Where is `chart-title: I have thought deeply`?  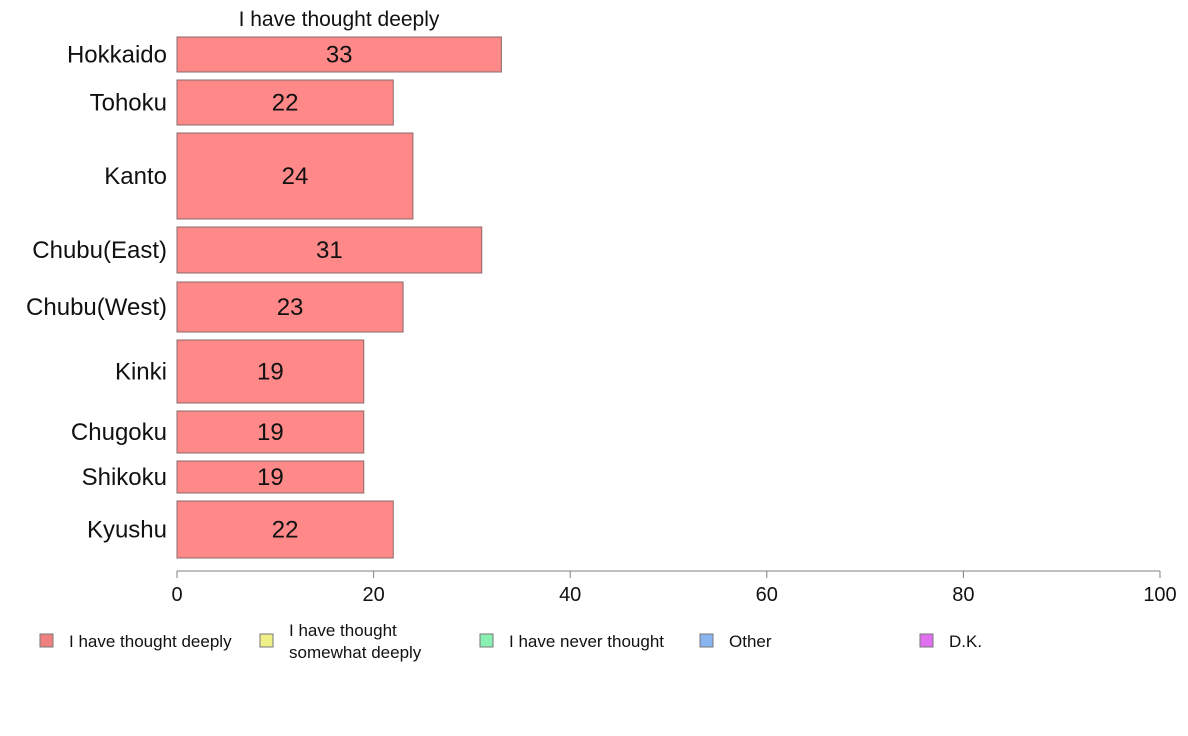 chart-title: I have thought deeply is located at coordinates (339, 19).